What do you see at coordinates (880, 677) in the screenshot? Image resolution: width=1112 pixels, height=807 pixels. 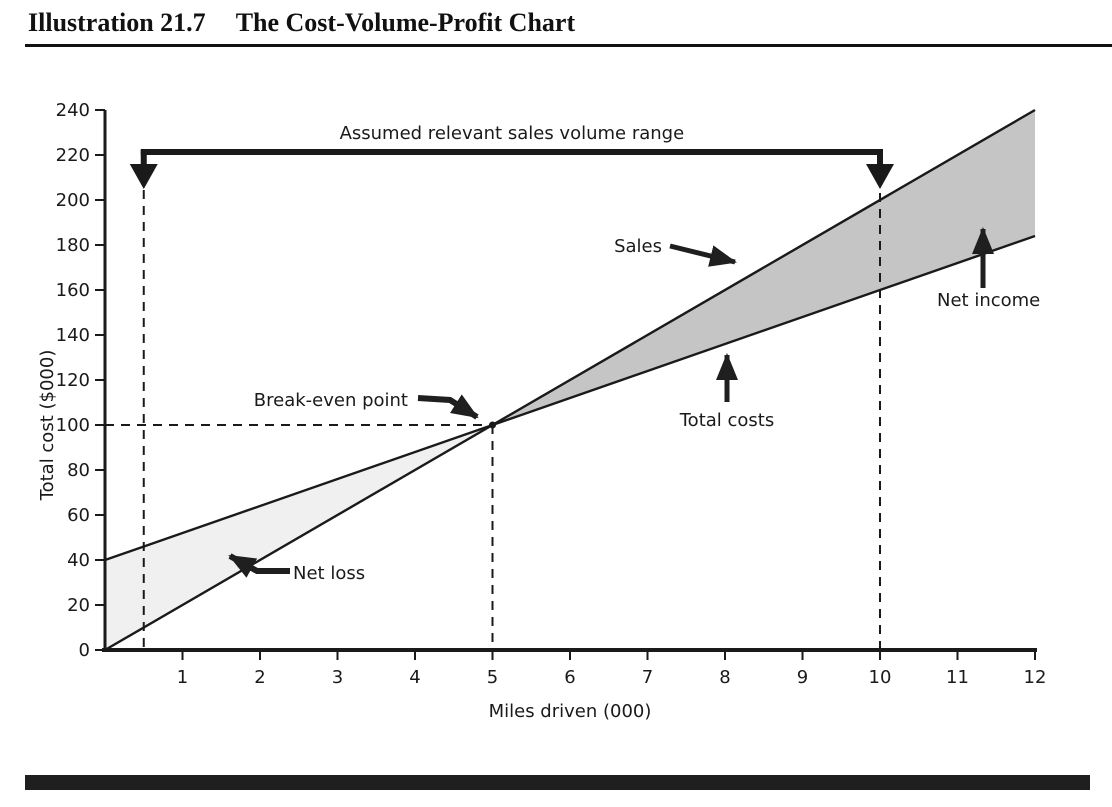 I see `x-tick-label: 10` at bounding box center [880, 677].